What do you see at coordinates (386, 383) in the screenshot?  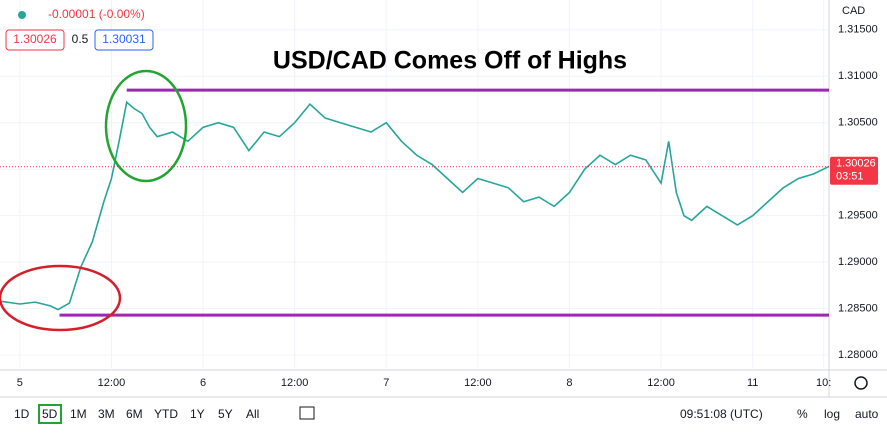 I see `x-tick-label: 7` at bounding box center [386, 383].